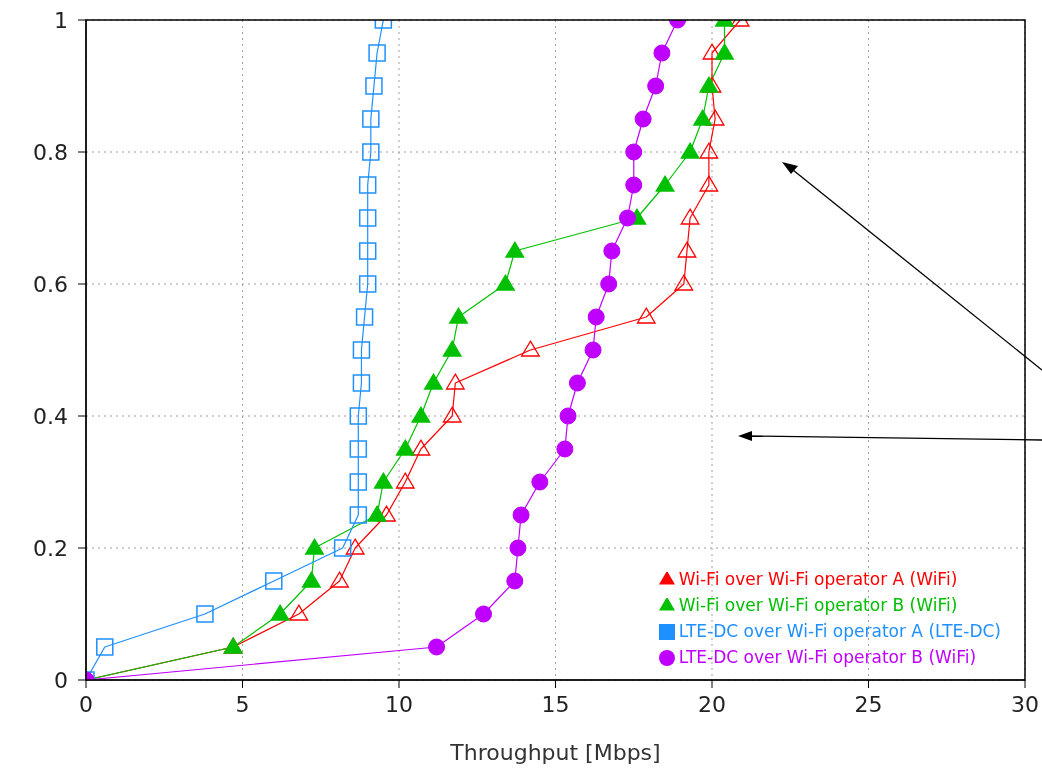 This screenshot has height=780, width=1042. What do you see at coordinates (555, 752) in the screenshot?
I see `x-axis-title: Throughput [Mbps]` at bounding box center [555, 752].